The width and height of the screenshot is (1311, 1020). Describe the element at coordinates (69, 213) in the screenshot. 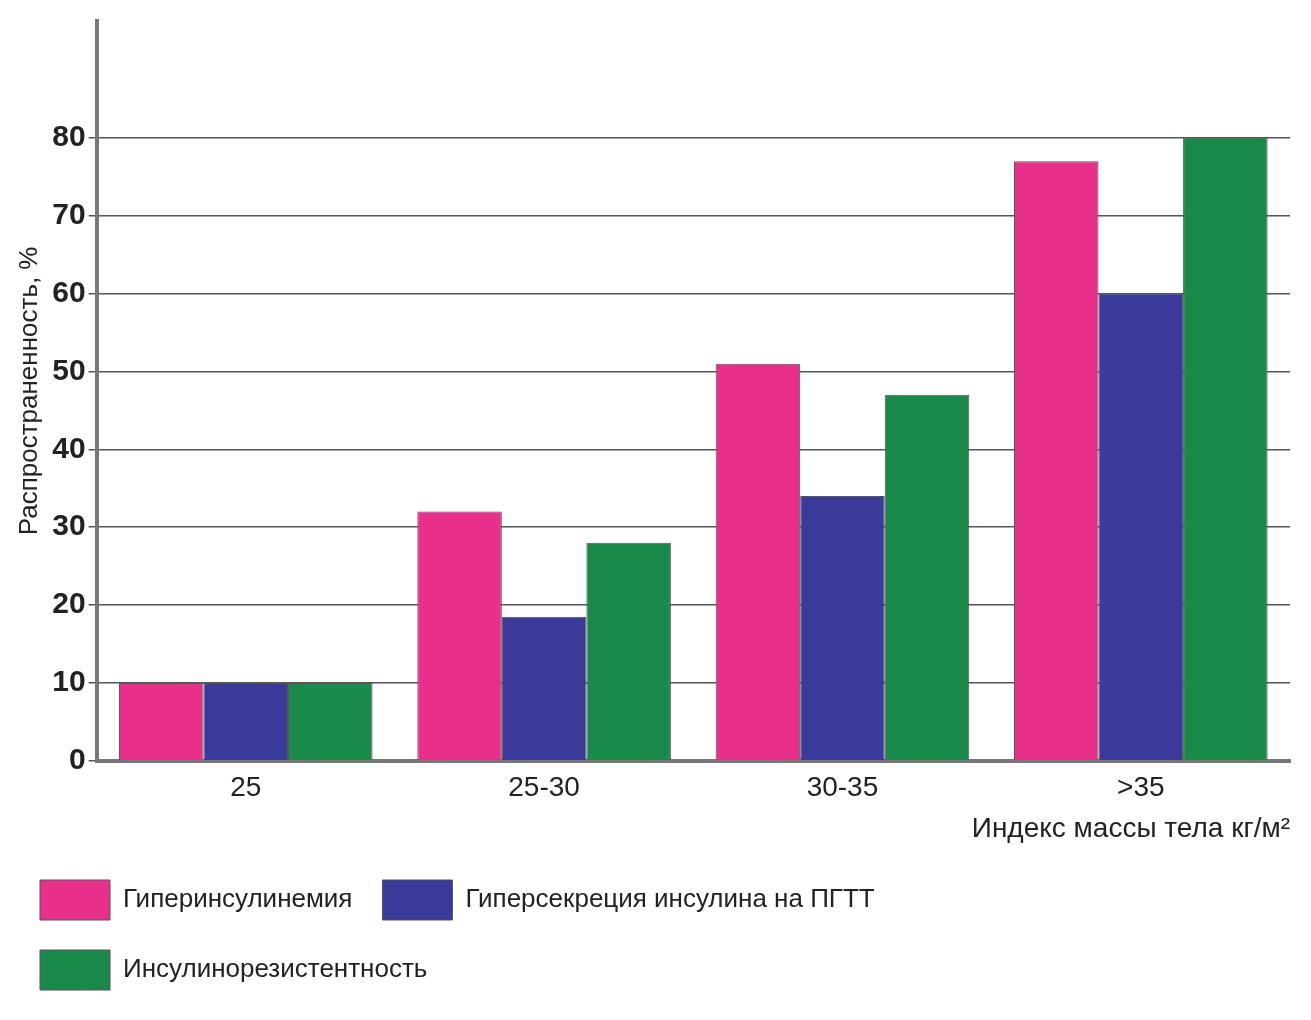

I see `y-tick-label: 70` at that location.